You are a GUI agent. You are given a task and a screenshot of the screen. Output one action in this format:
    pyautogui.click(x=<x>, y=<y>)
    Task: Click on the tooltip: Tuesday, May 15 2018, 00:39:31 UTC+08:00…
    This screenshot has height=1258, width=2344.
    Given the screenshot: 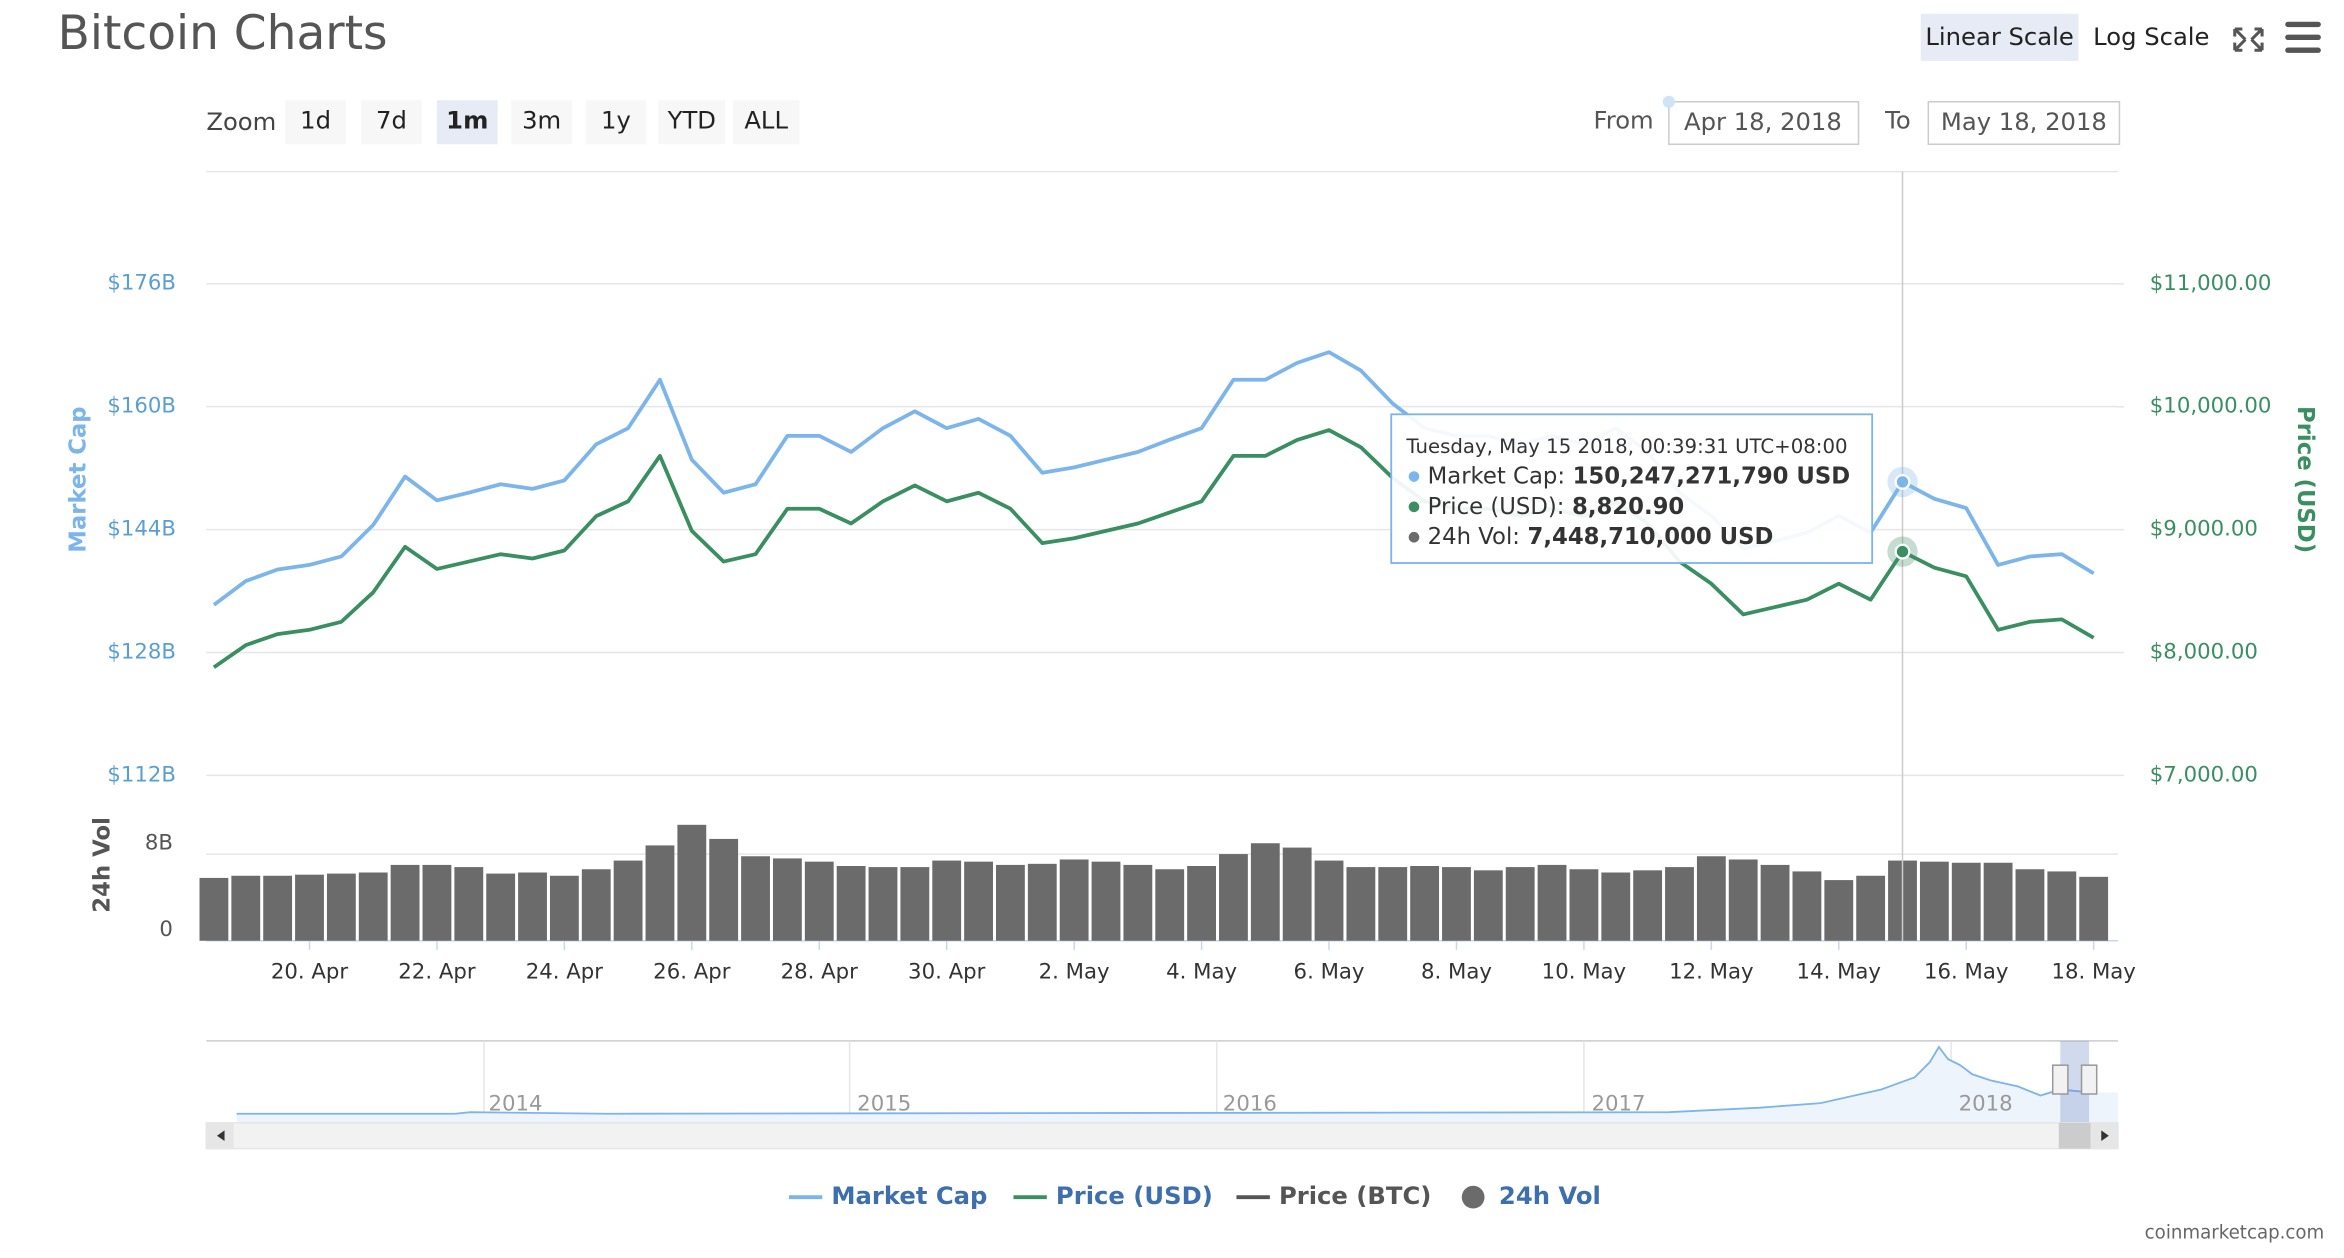 What is the action you would take?
    pyautogui.click(x=1632, y=488)
    